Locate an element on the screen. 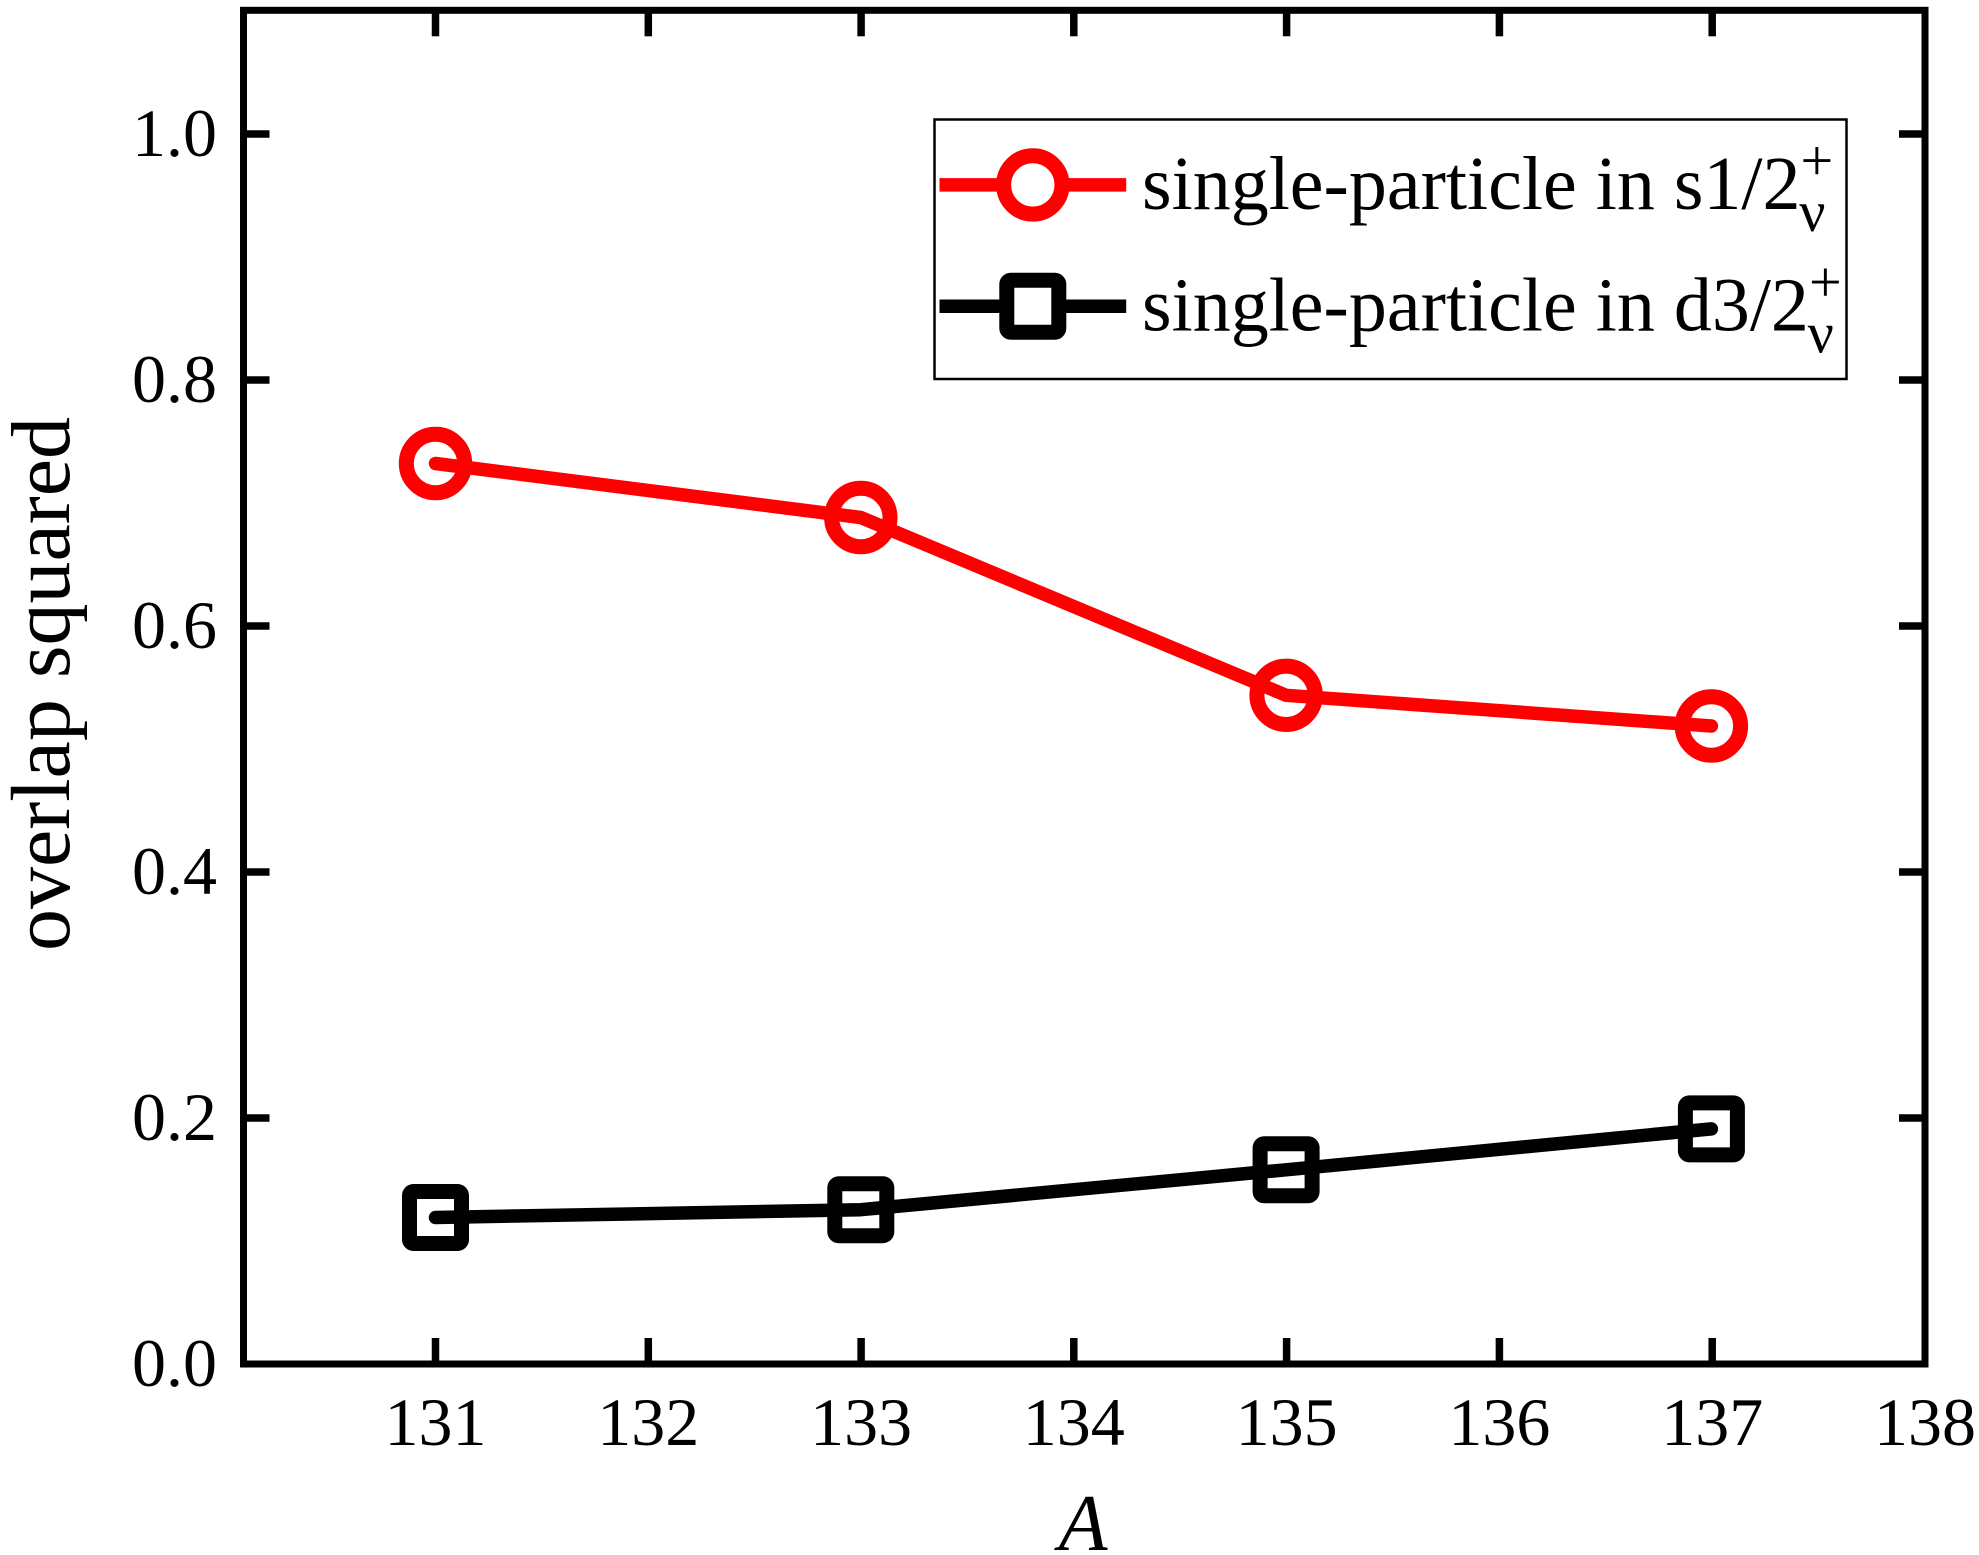 This screenshot has height=1555, width=1979. svg-text: 138 is located at coordinates (1925, 1422).